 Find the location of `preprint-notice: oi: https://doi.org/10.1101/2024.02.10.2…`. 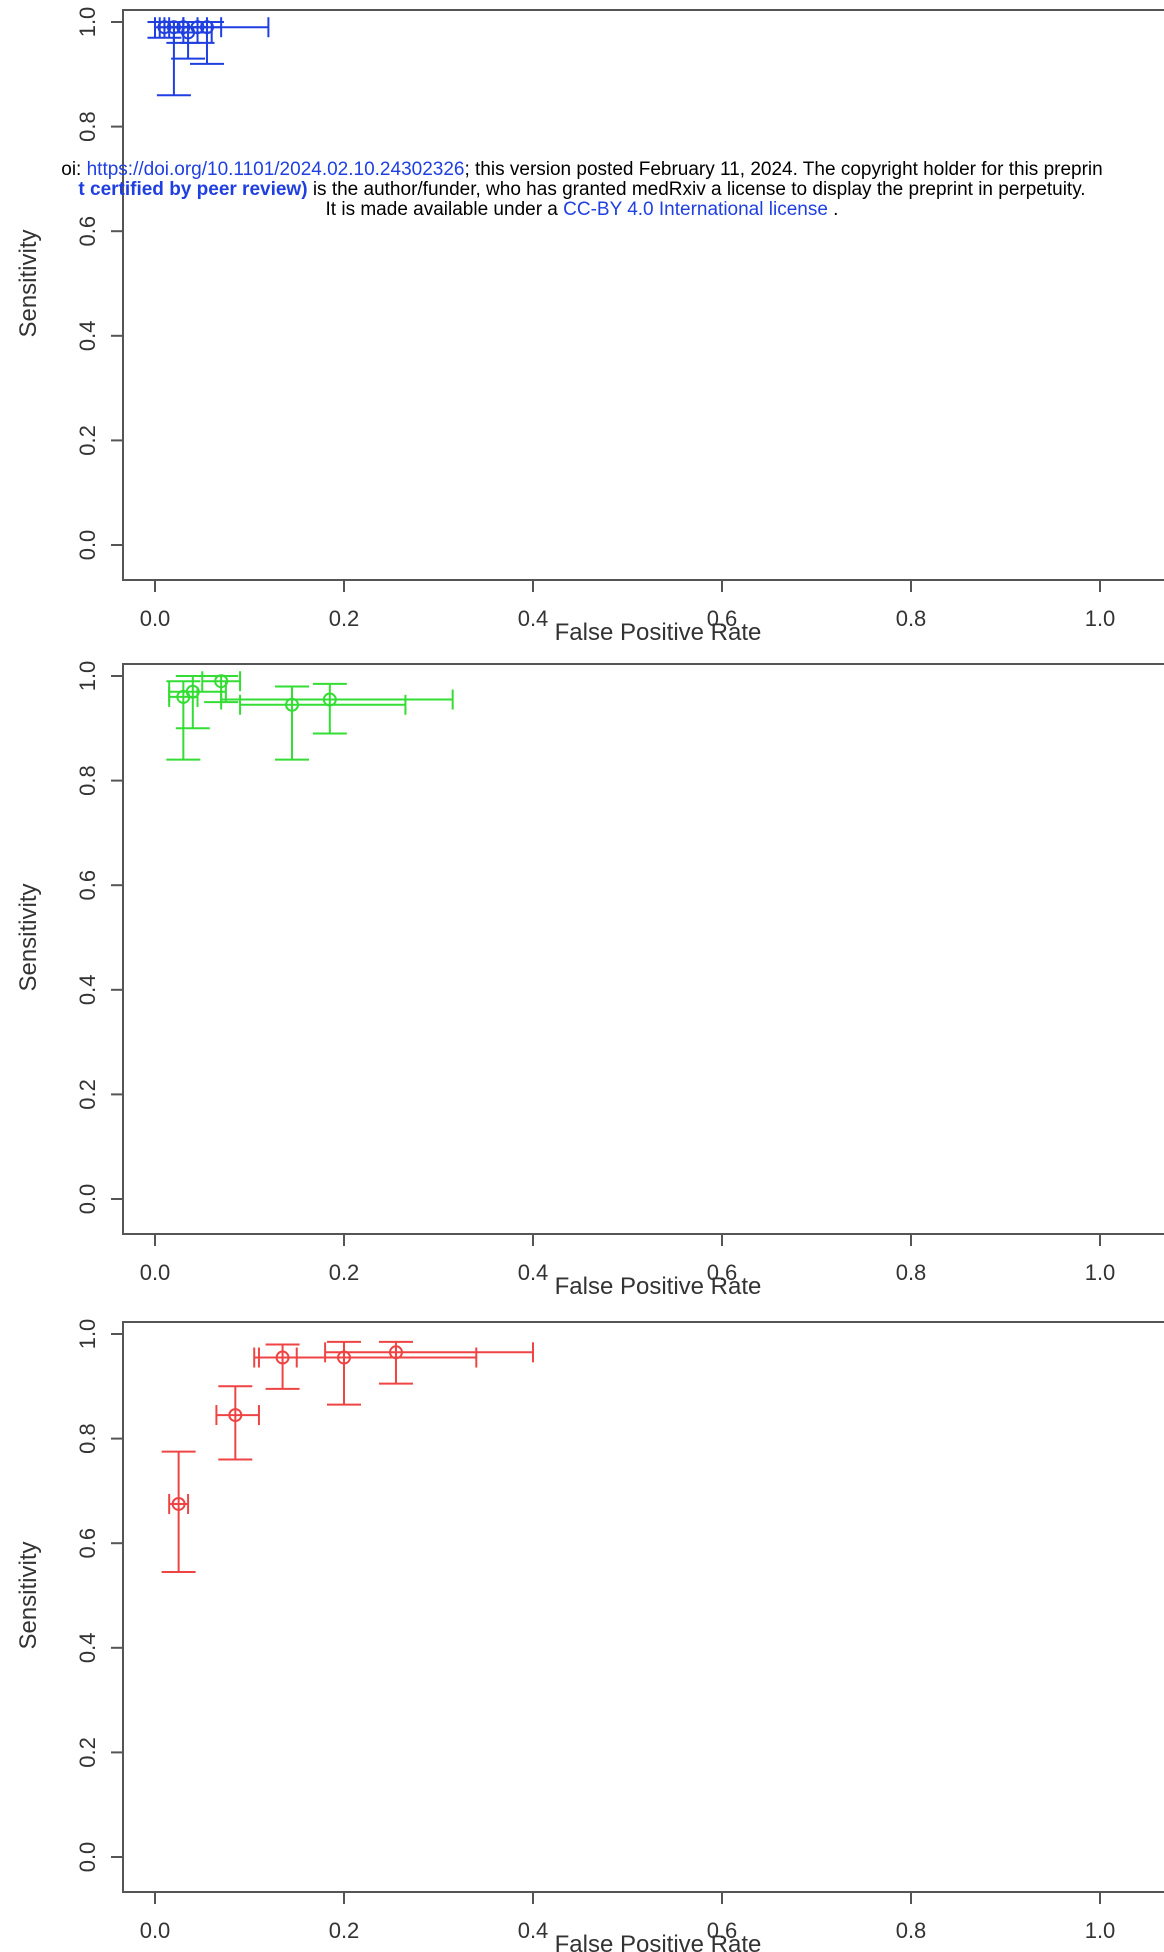

preprint-notice: oi: https://doi.org/10.1101/2024.02.10.2… is located at coordinates (582, 190).